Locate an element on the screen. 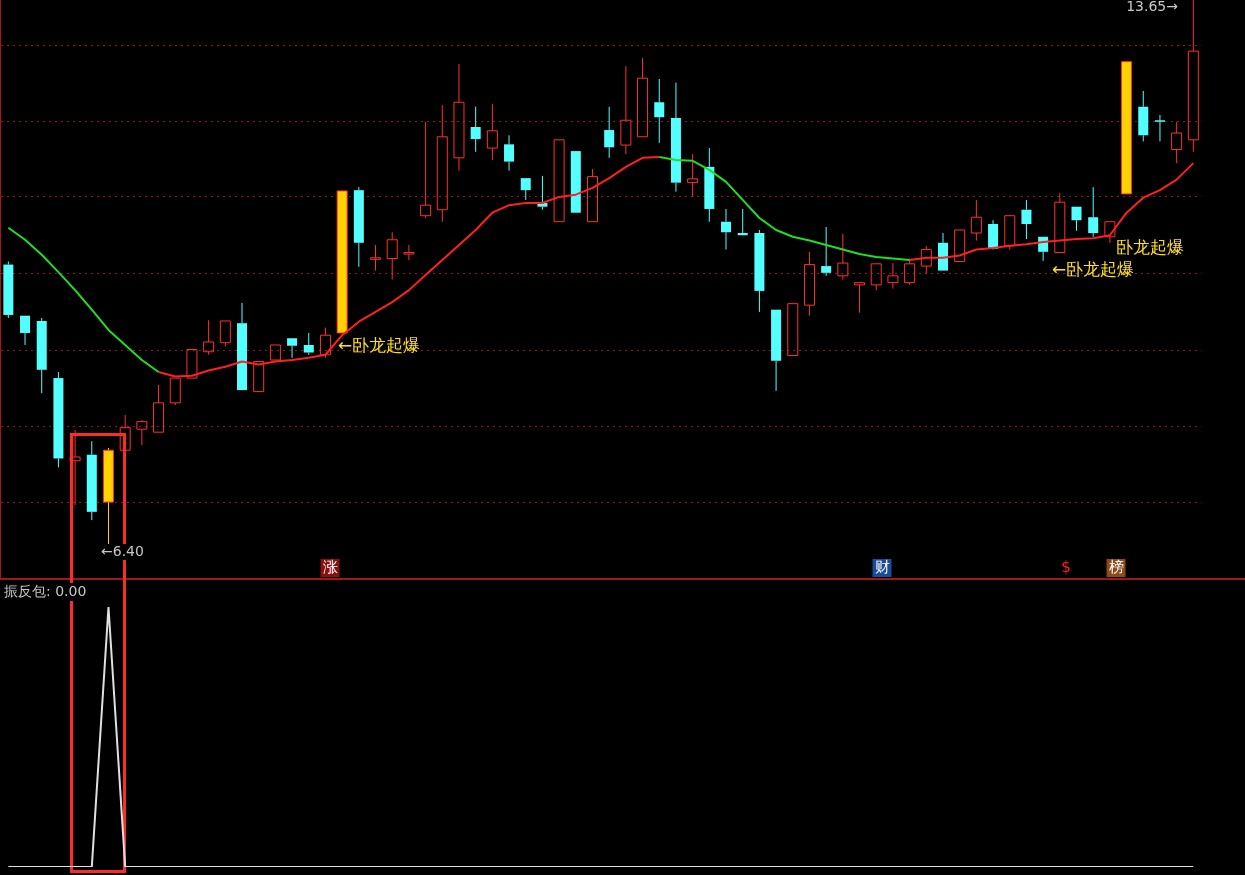 The height and width of the screenshot is (875, 1245). annotation: 榜 is located at coordinates (1116, 566).